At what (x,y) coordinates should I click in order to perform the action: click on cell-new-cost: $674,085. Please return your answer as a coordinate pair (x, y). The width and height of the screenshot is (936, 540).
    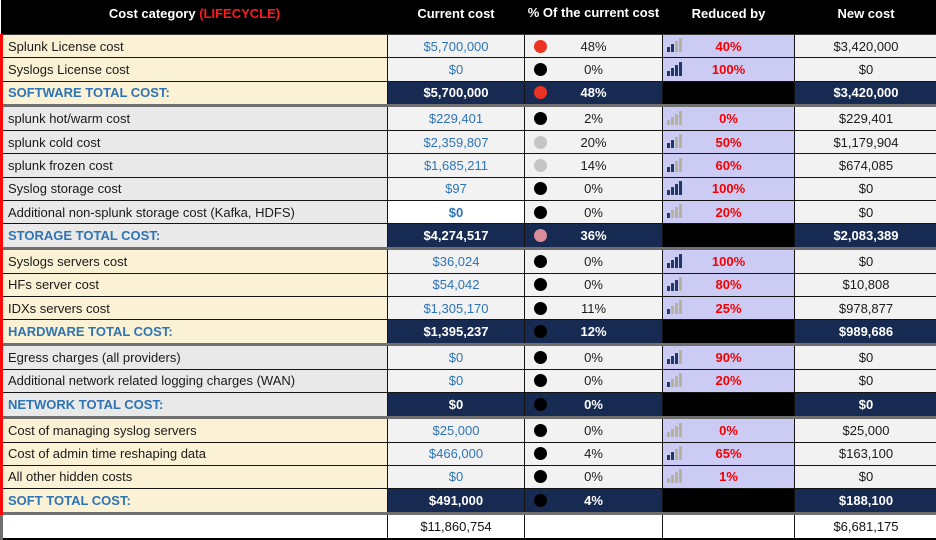
    Looking at the image, I should click on (865, 165).